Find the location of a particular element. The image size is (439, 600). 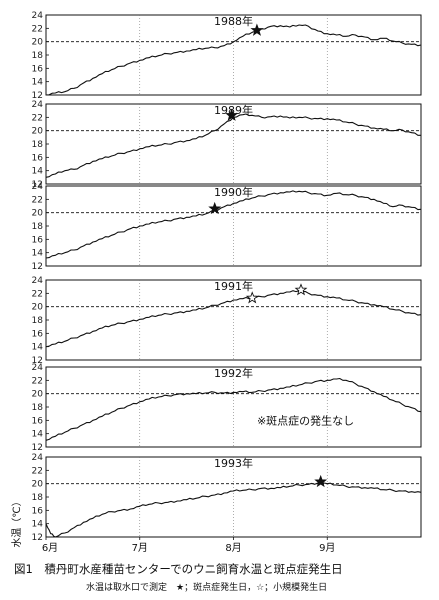

figure-caption: 図1 積丹町水産種苗センターでのウニ飼育水温と斑点症発生日 is located at coordinates (178, 569).